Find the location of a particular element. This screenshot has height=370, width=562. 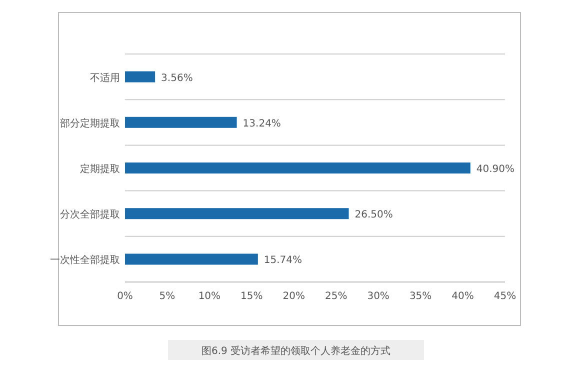

y-tick-label: 不适用 is located at coordinates (105, 78).